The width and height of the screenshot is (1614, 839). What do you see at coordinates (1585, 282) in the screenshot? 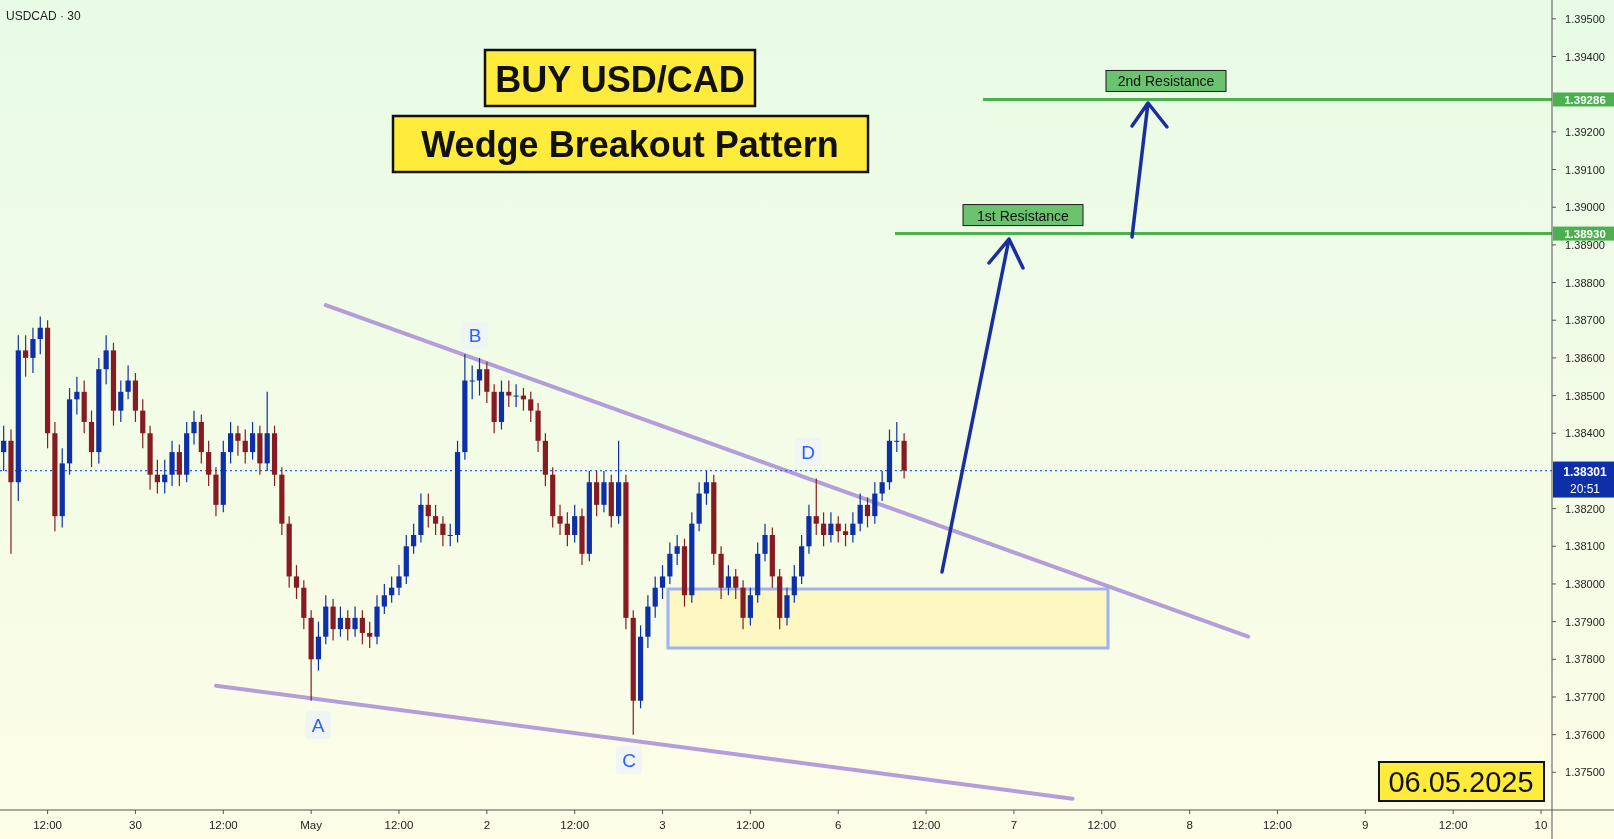
I see `y-tick-label: 1.38800` at bounding box center [1585, 282].